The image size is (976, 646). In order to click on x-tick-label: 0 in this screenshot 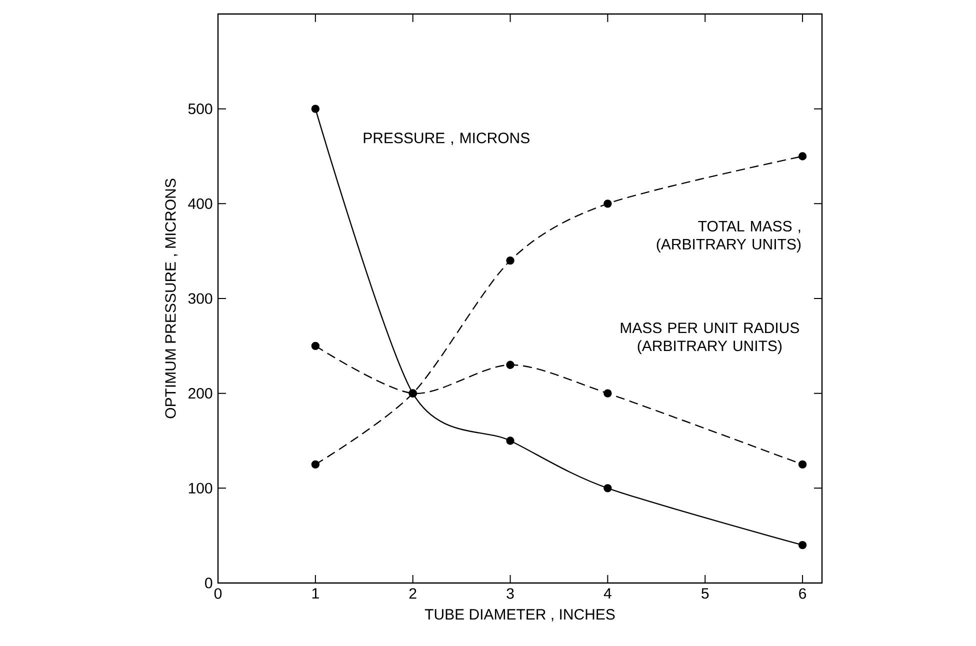, I will do `click(218, 593)`.